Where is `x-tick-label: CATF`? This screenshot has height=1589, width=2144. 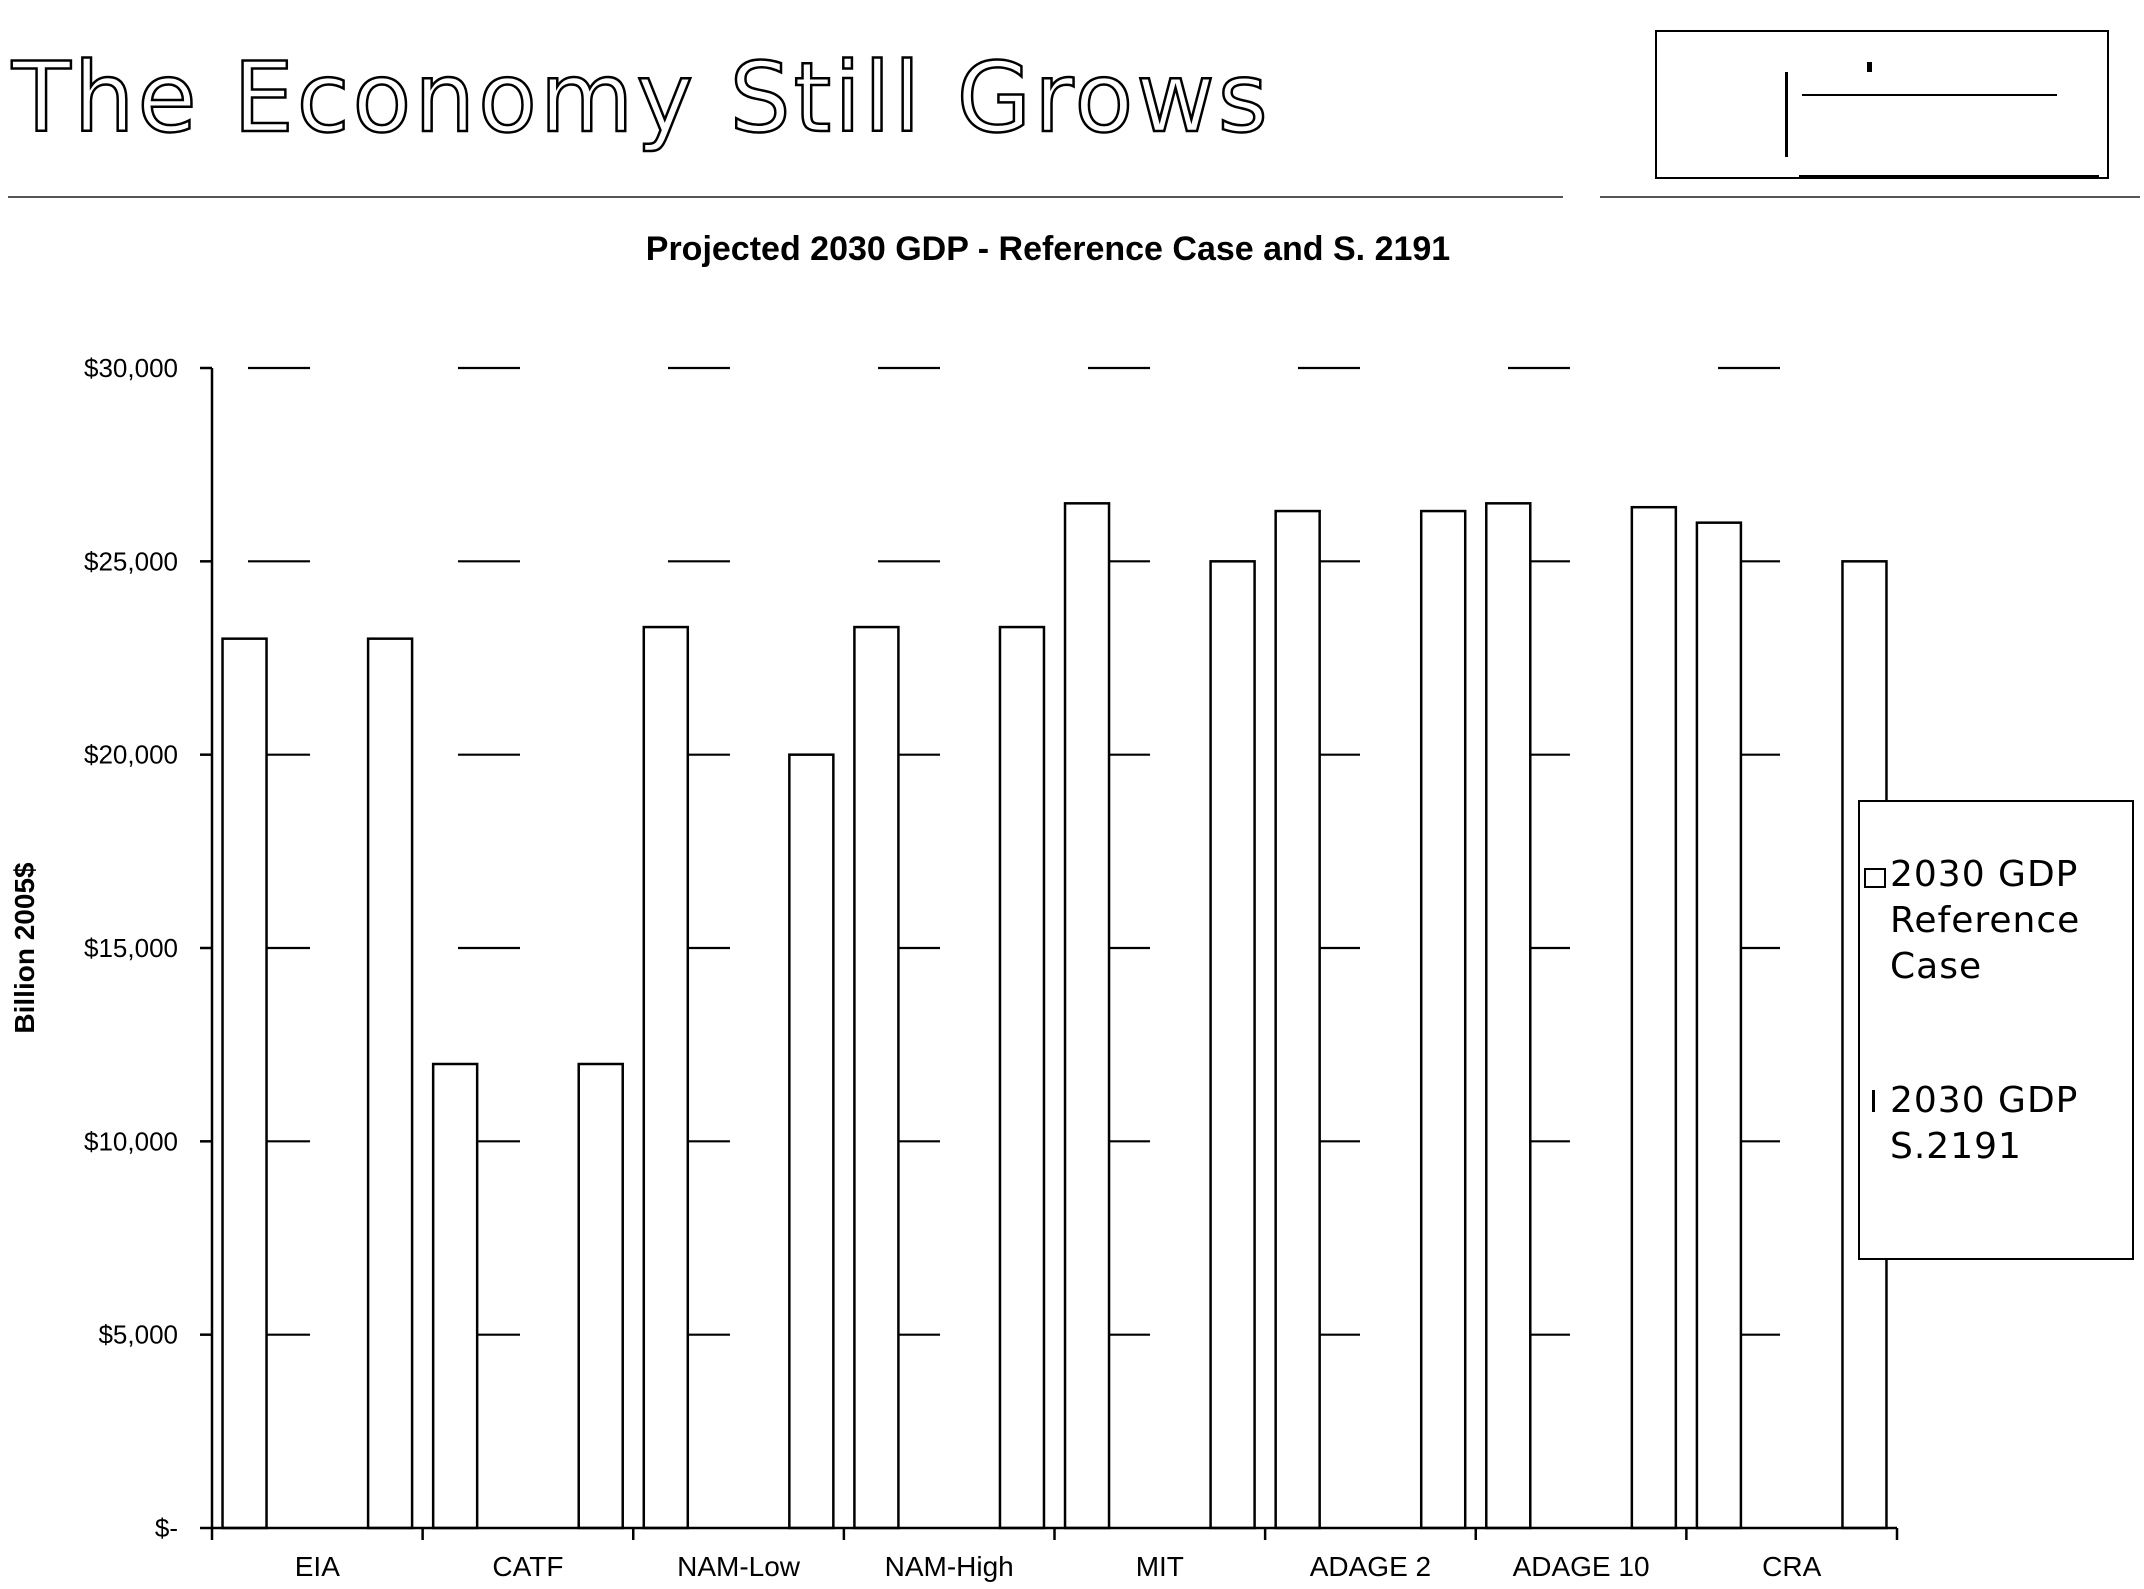
x-tick-label: CATF is located at coordinates (527, 1566).